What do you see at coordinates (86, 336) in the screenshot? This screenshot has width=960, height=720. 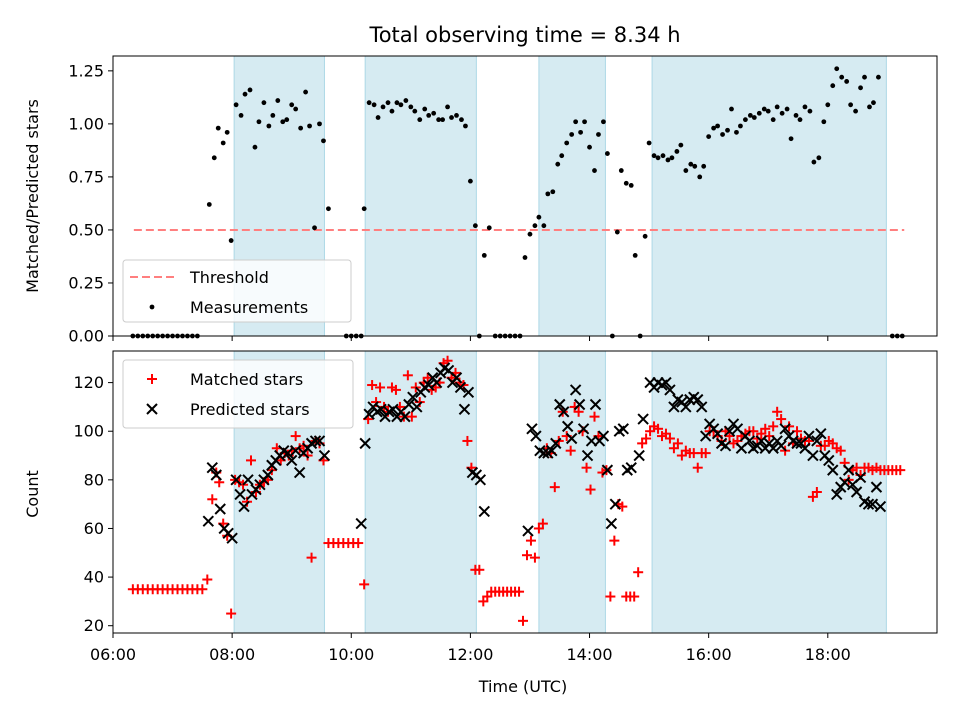 I see `y-tick-label: 0.00` at bounding box center [86, 336].